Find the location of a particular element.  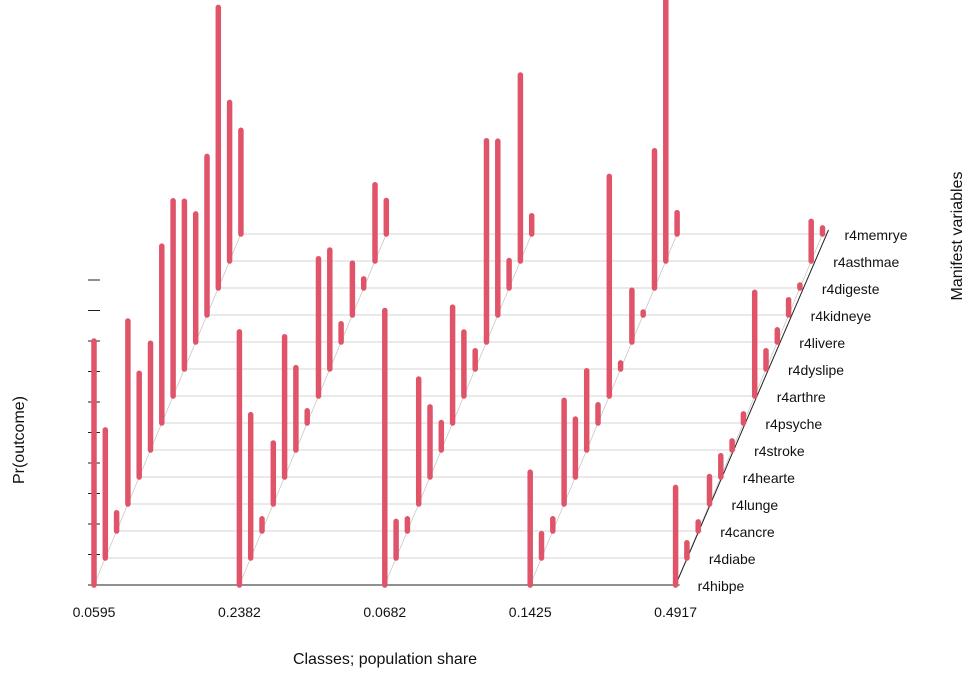

variable-label: r4arthre is located at coordinates (801, 397).